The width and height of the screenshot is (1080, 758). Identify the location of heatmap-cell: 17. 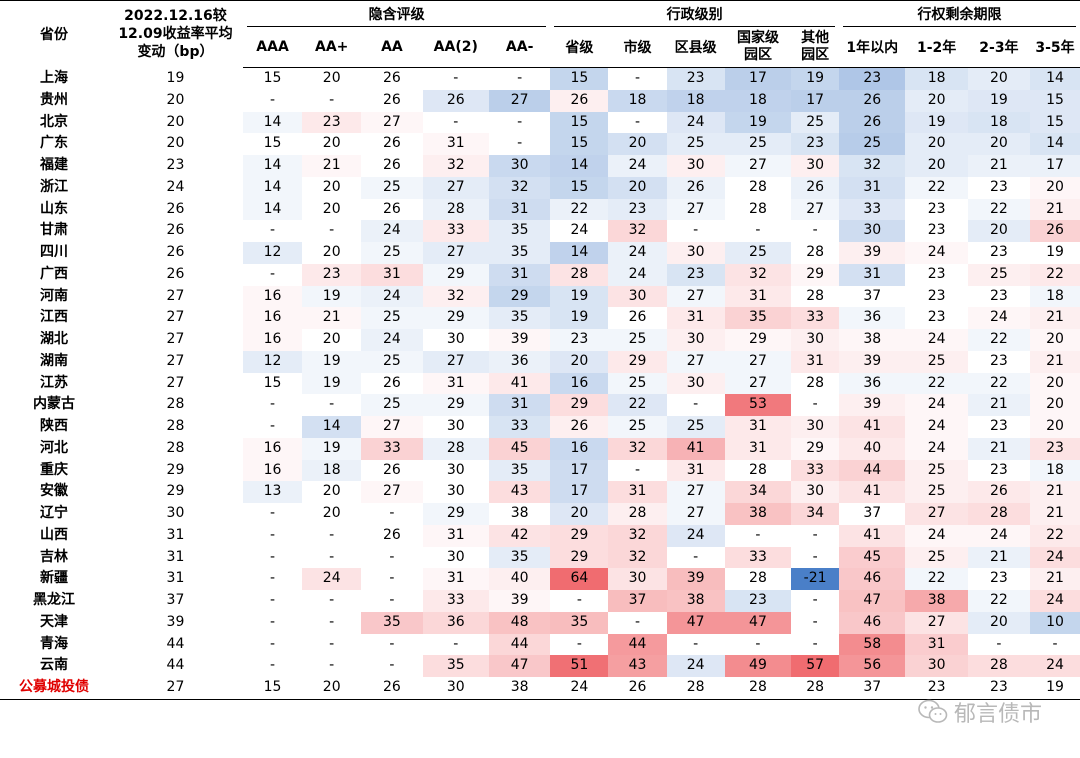
(579, 492).